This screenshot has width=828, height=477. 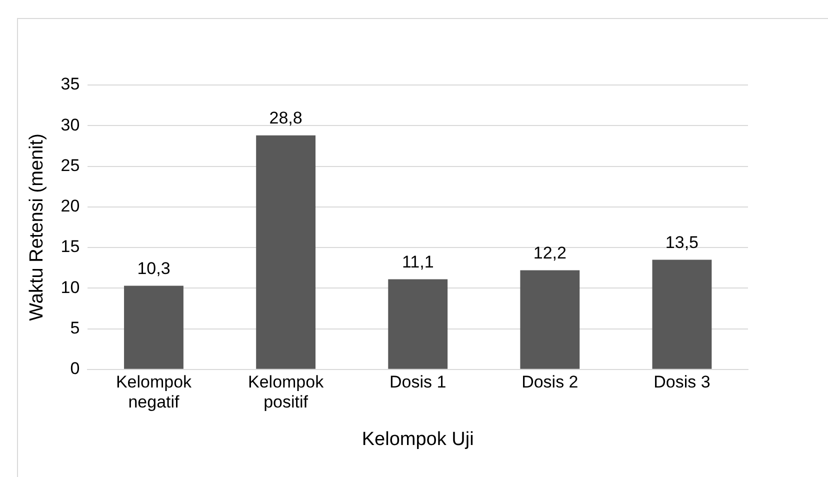 What do you see at coordinates (37, 227) in the screenshot?
I see `y-axis-title: Waktu Retensi (menit)` at bounding box center [37, 227].